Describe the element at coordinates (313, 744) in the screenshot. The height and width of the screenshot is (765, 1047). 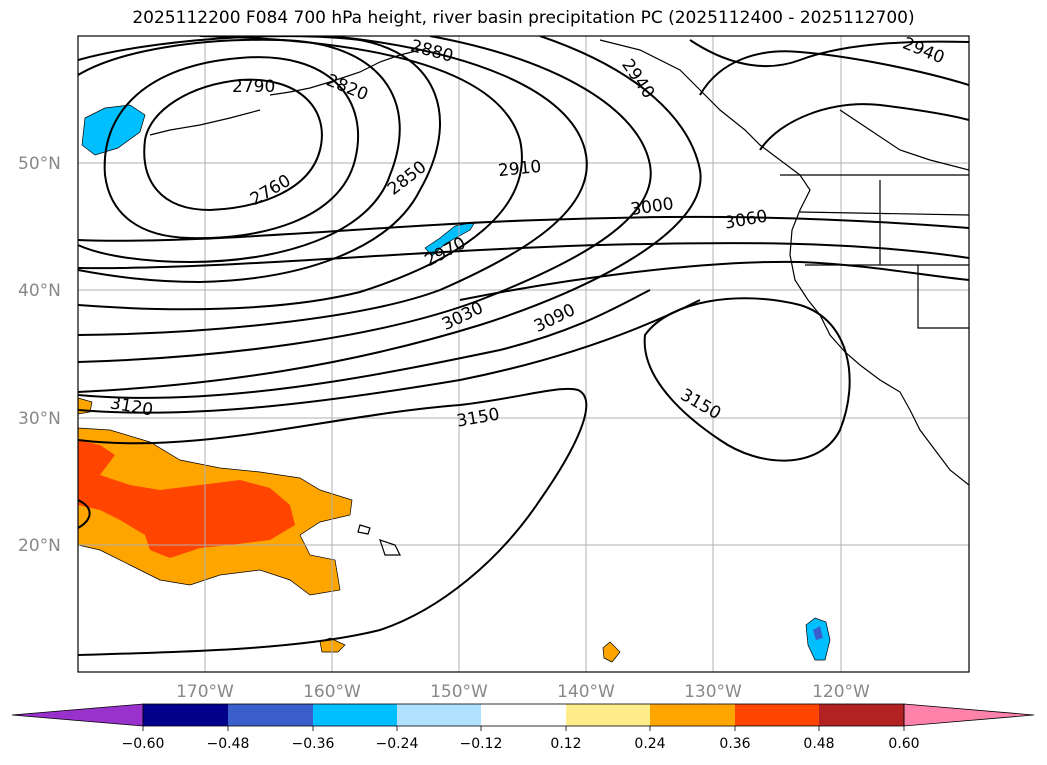
I see `colorbar-tick-label: −0.36` at that location.